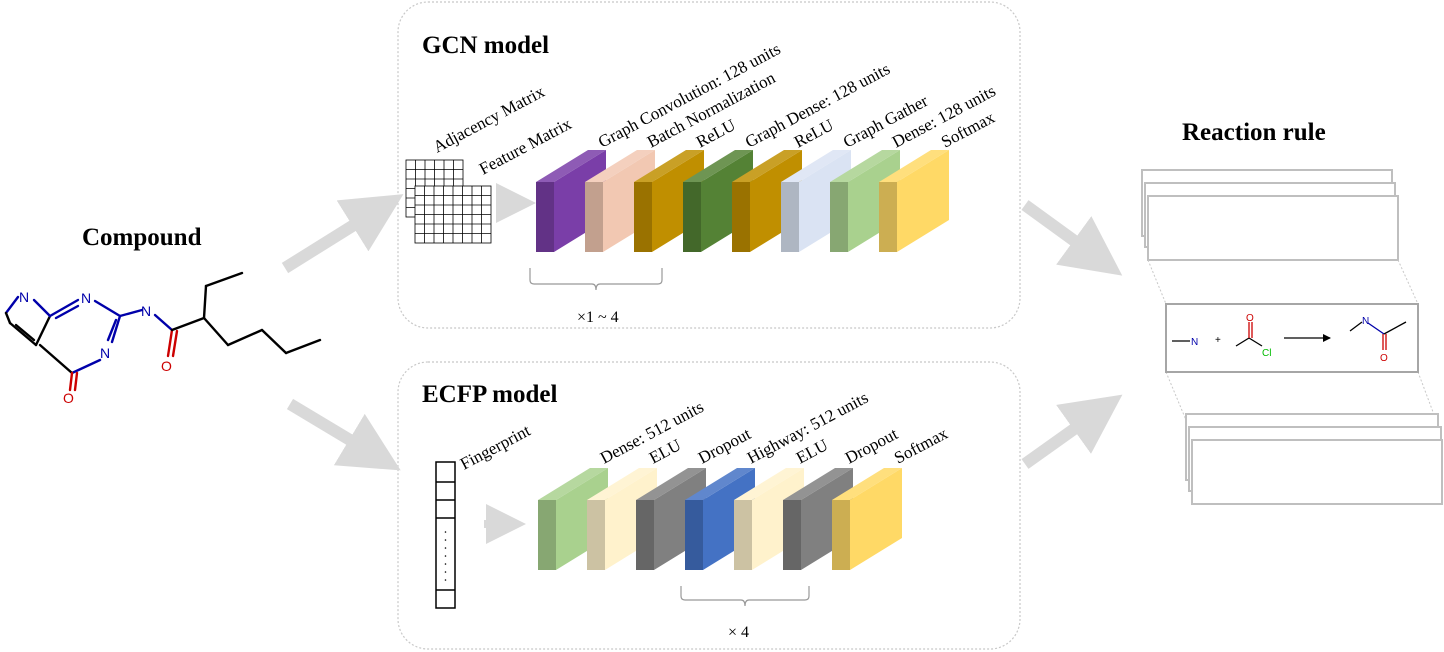  Describe the element at coordinates (790, 217) in the screenshot. I see `gcn-layer-6-front` at that location.